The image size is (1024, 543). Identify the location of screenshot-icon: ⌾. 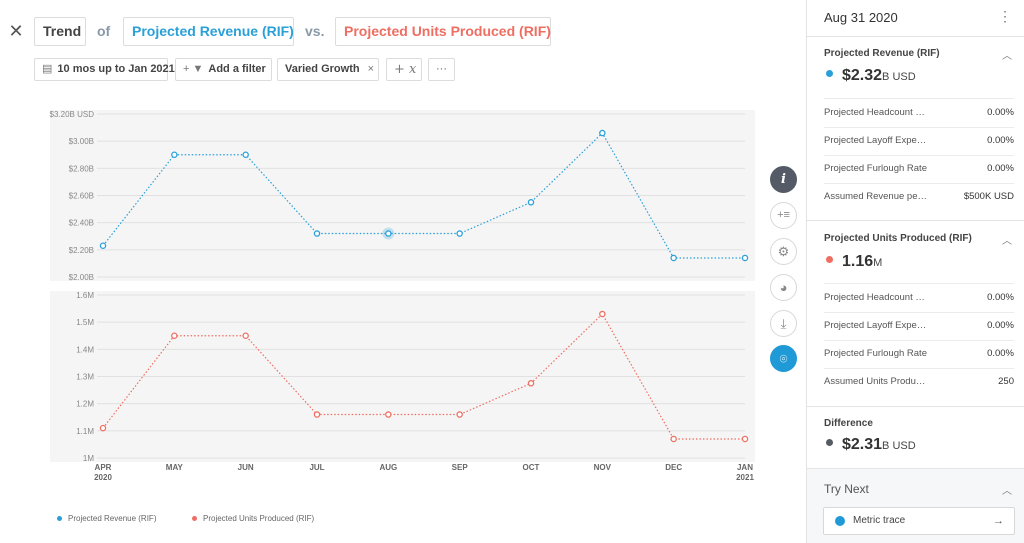
(783, 358).